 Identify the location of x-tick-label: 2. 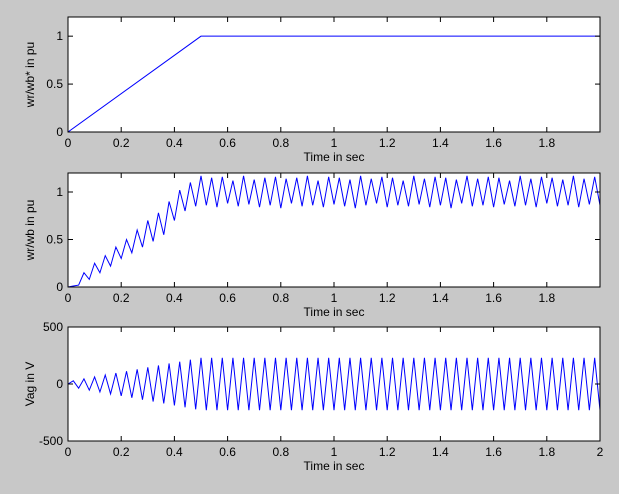
(600, 452).